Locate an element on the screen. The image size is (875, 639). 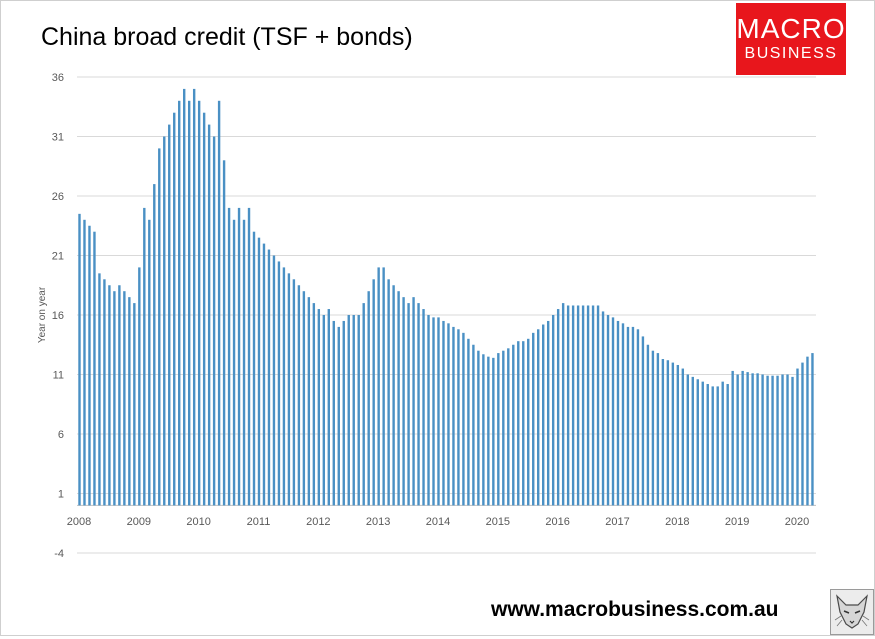
website-url-link: www.macrobusiness.com.au is located at coordinates (635, 609).